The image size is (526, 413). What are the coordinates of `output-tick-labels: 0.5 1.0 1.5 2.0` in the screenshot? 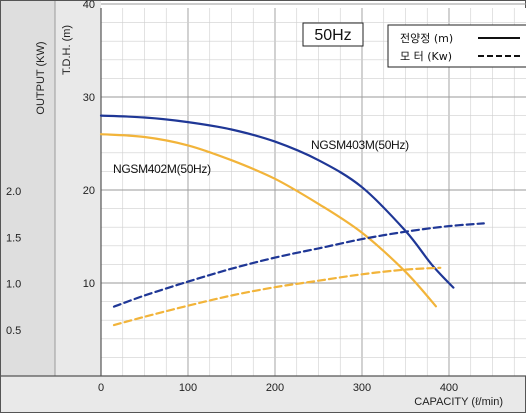 It's located at (13, 261).